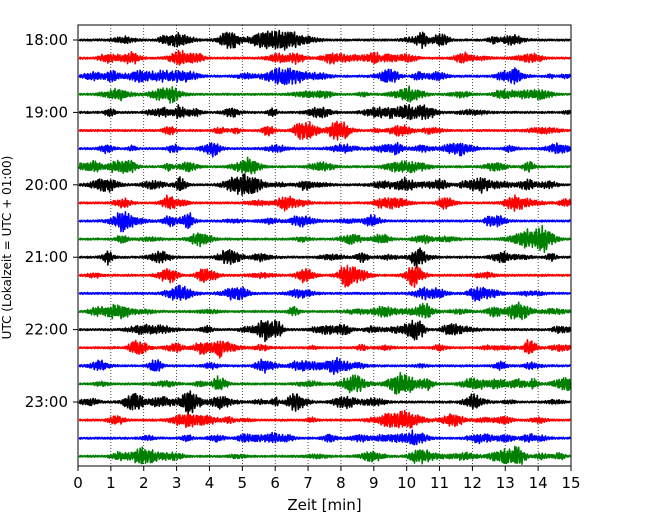 The image size is (650, 520). I want to click on x-tick-label: 2, so click(144, 483).